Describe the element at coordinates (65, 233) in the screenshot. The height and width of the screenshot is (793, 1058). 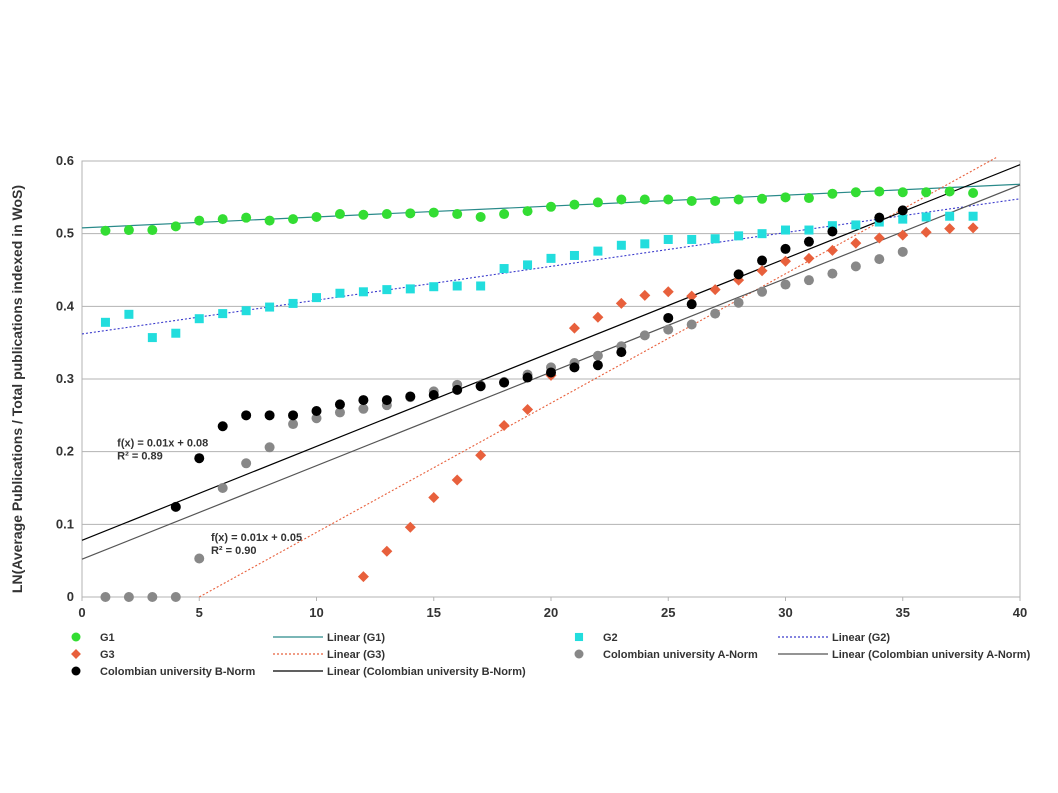
I see `y-tick-label: 0.5` at that location.